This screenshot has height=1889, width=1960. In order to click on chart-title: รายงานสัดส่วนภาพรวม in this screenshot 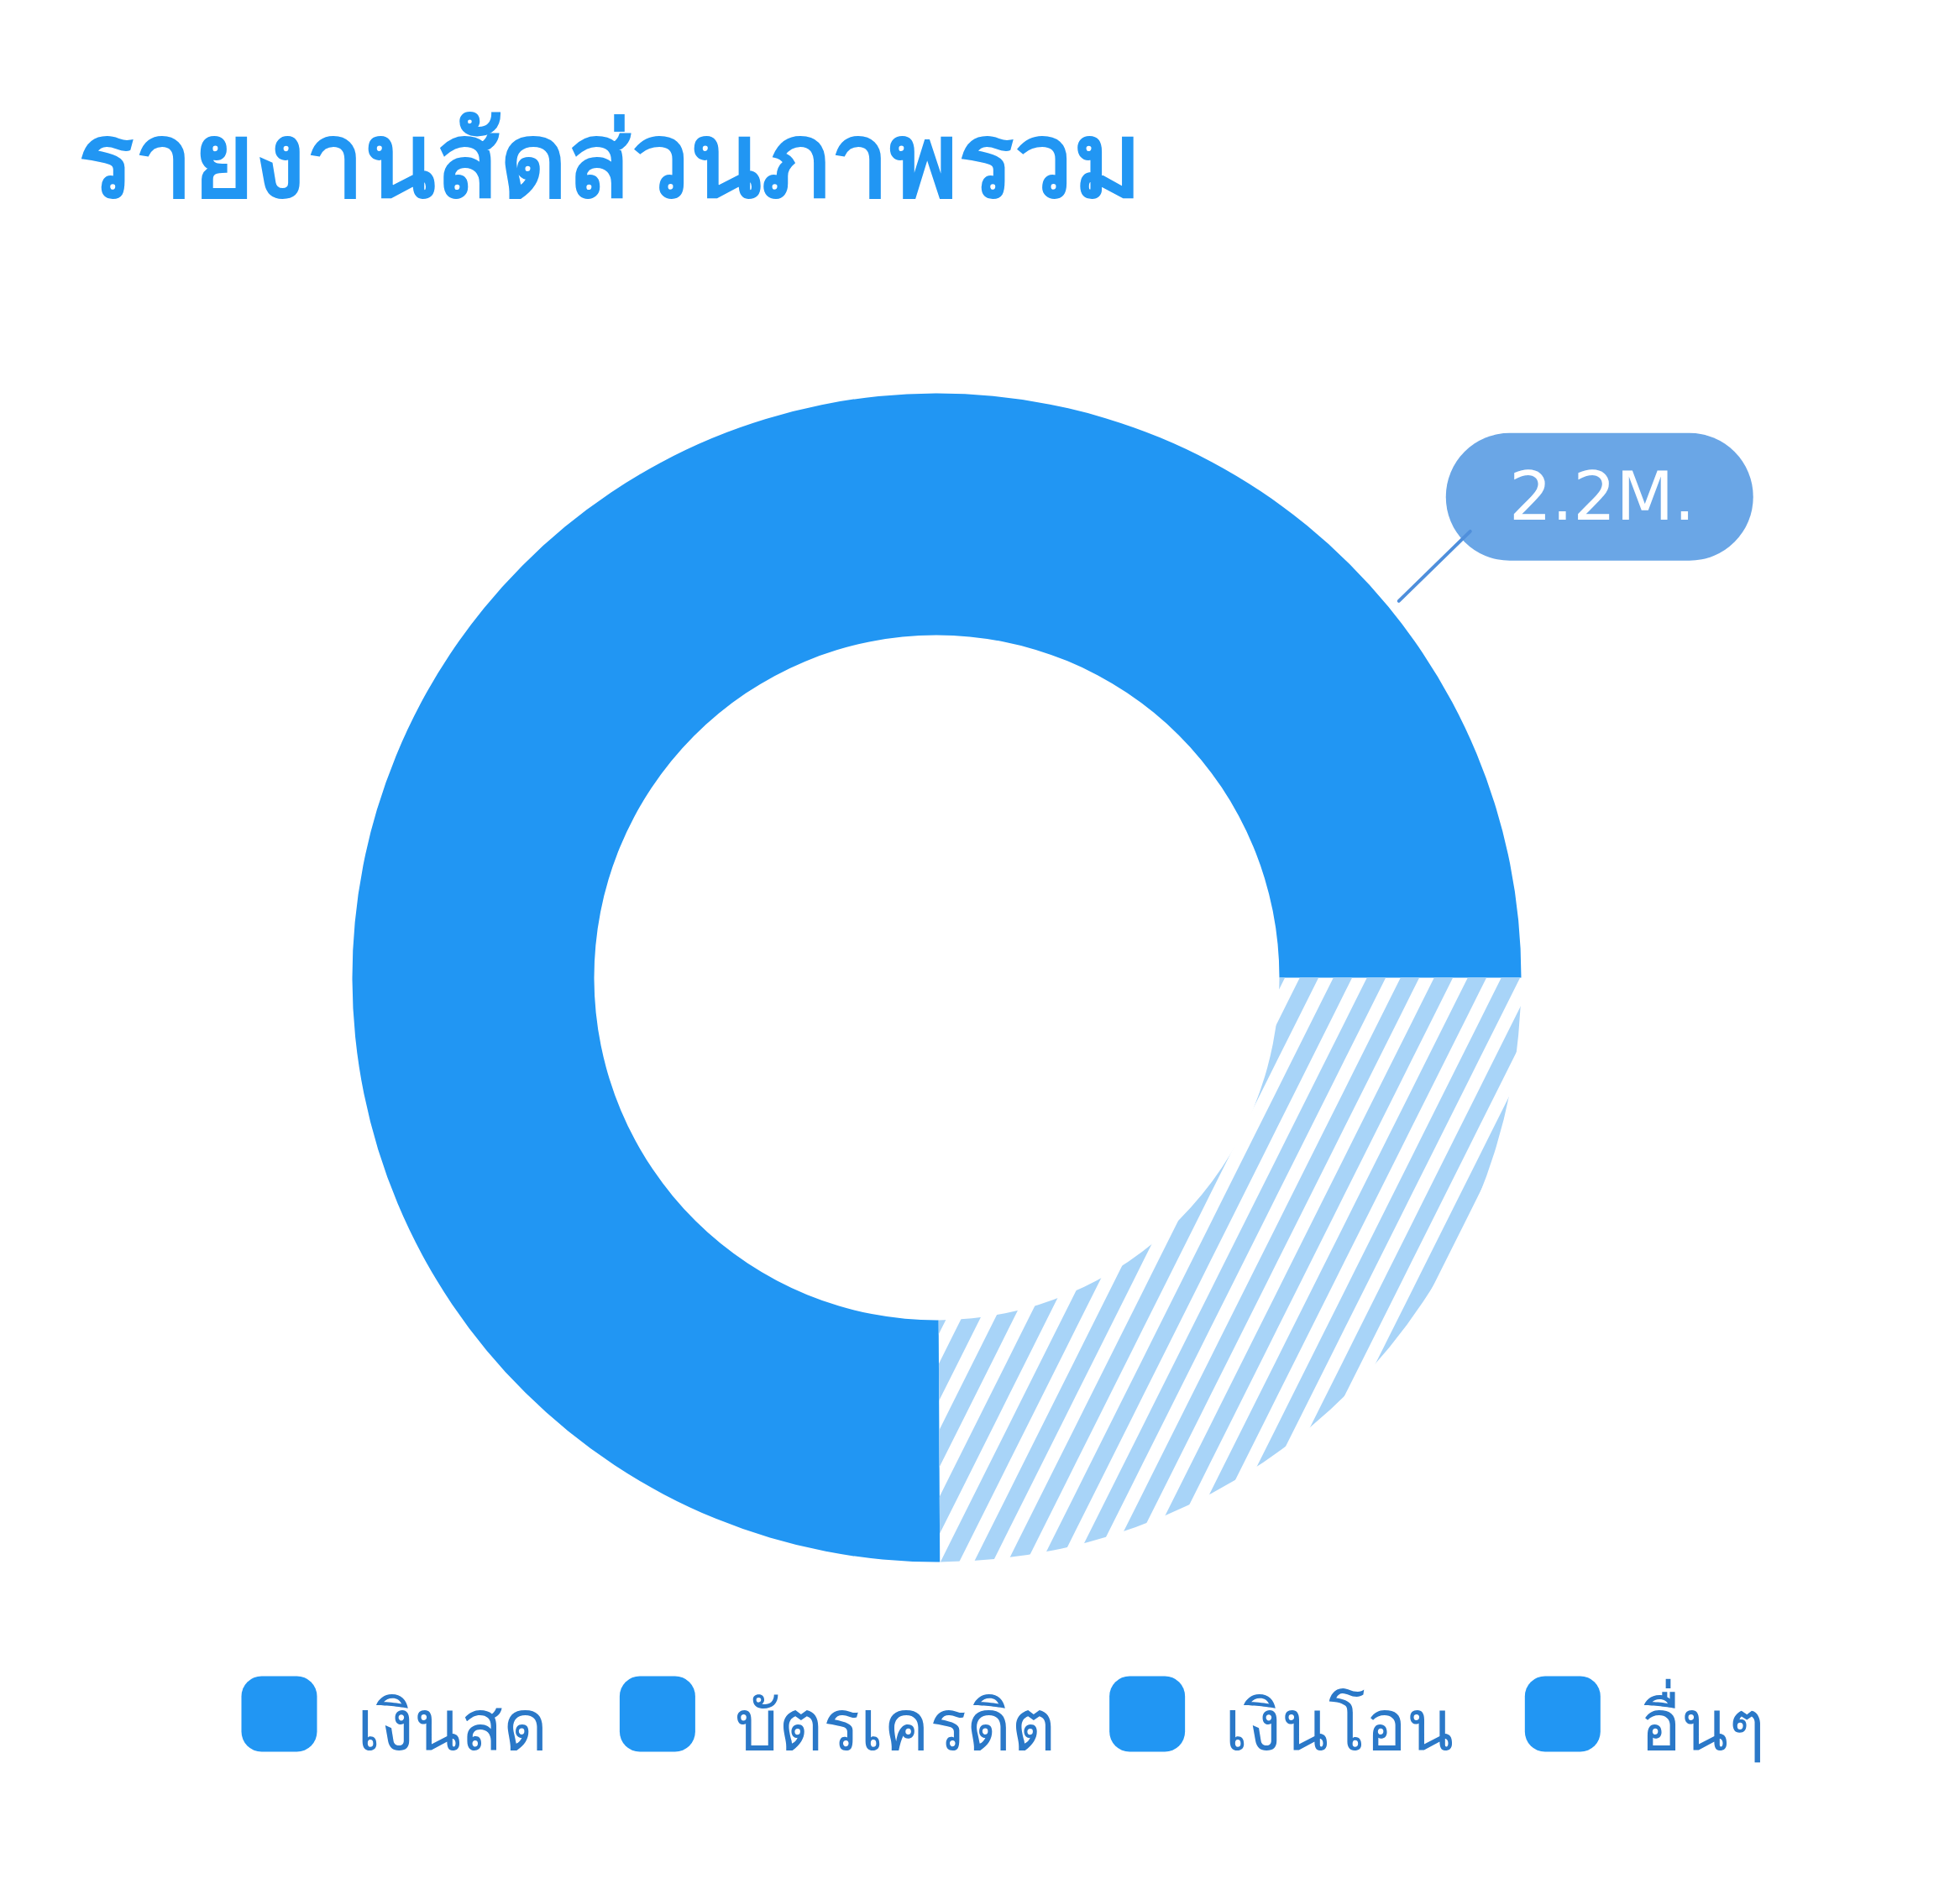, I will do `click(609, 160)`.